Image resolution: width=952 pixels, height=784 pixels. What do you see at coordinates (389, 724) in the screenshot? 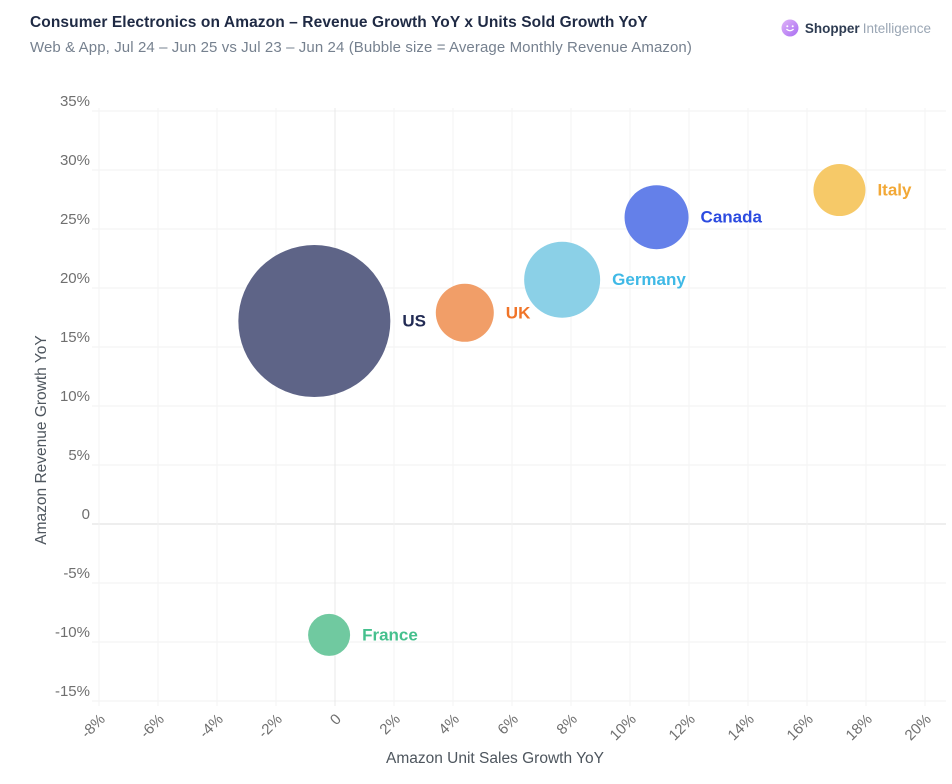
I see `x-tick-label-2: 2%` at bounding box center [389, 724].